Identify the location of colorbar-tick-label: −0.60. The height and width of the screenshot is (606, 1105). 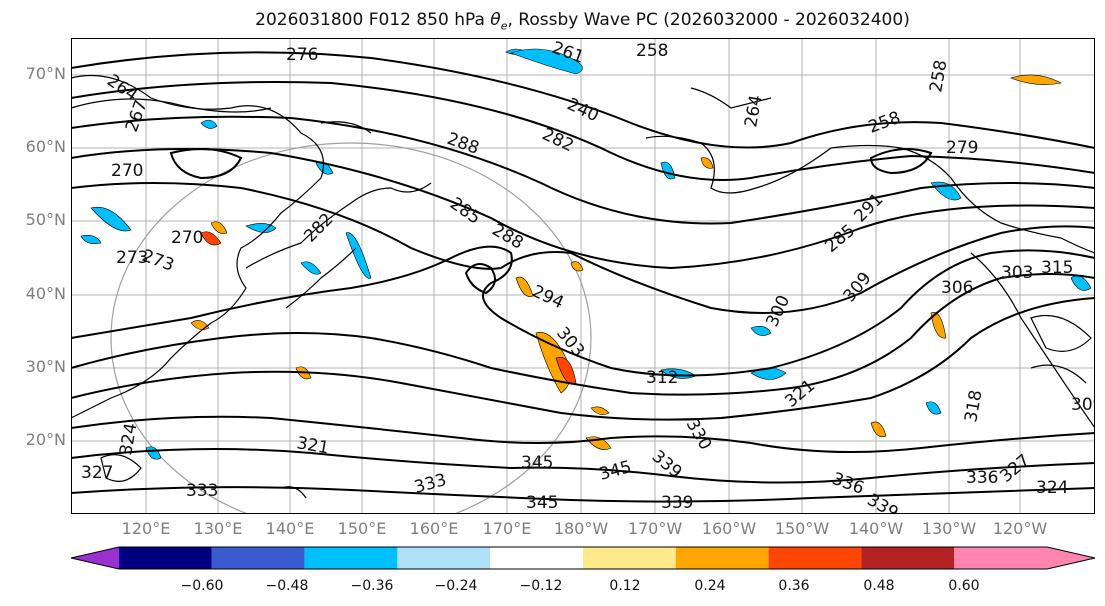
(202, 586).